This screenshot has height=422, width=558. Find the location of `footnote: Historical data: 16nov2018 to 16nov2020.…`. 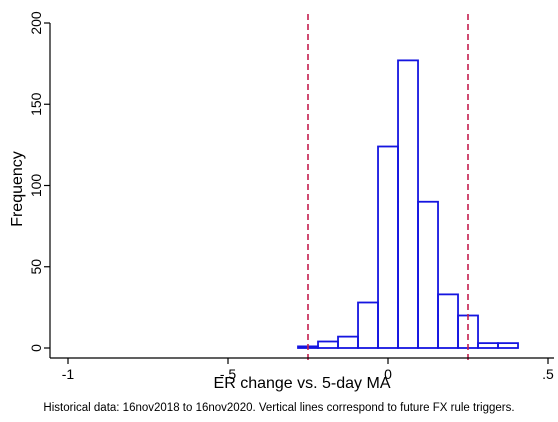

footnote: Historical data: 16nov2018 to 16nov2020.… is located at coordinates (278, 408).